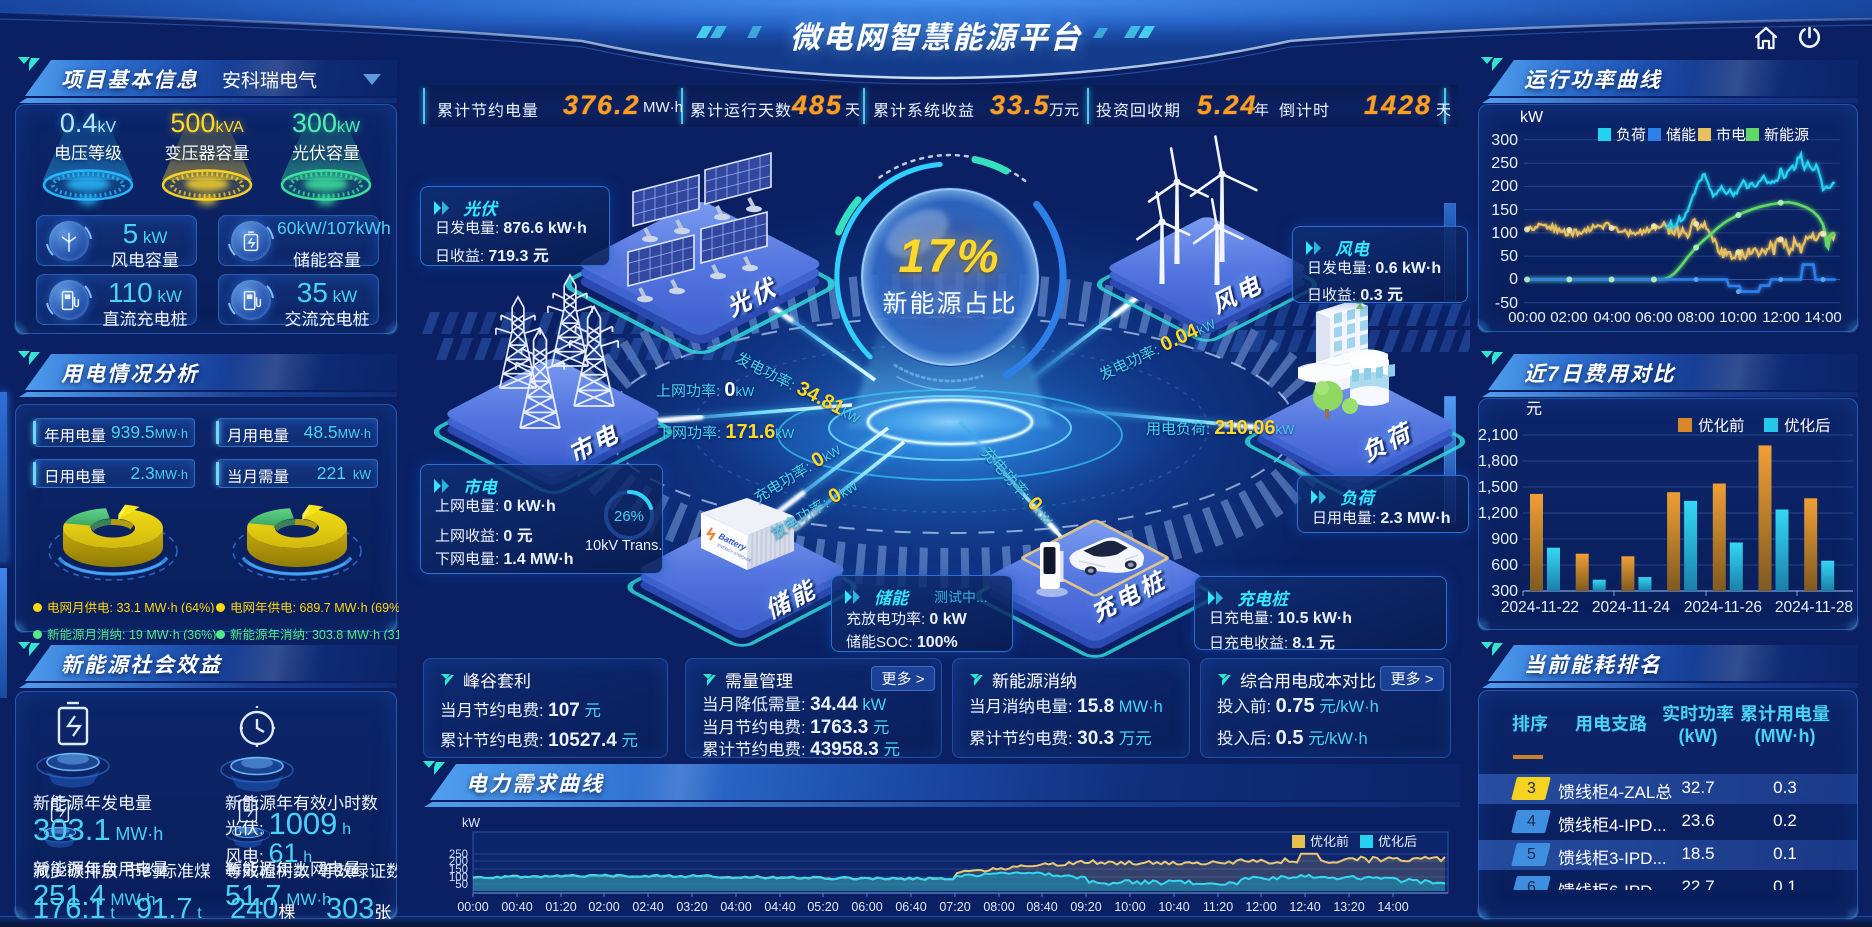 The width and height of the screenshot is (1872, 927). Describe the element at coordinates (779, 907) in the screenshot. I see `svg-text: 04:40` at that location.